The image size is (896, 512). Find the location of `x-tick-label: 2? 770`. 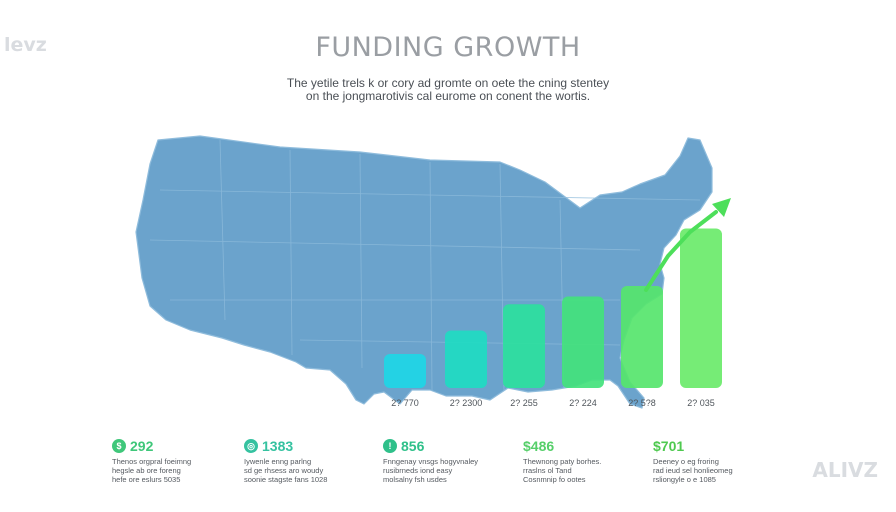

x-tick-label: 2? 770 is located at coordinates (405, 403).